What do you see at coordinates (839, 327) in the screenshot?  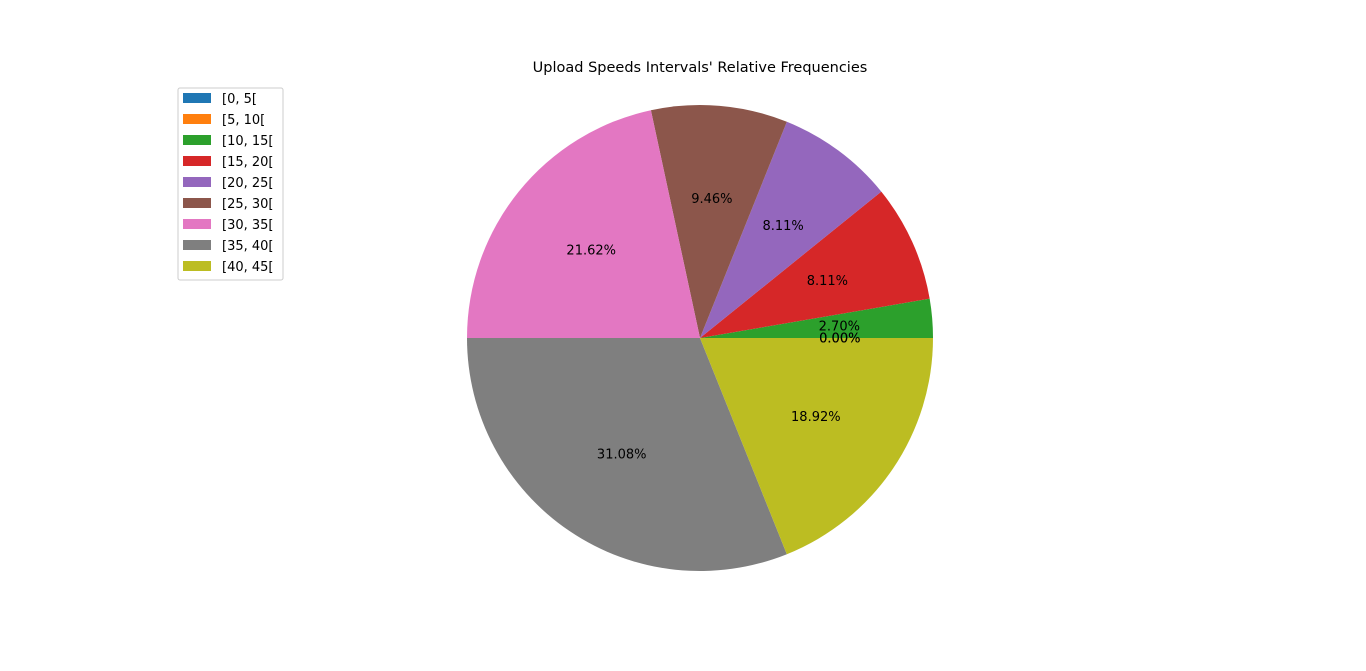 I see `percent-label-10-15: 2.70%` at bounding box center [839, 327].